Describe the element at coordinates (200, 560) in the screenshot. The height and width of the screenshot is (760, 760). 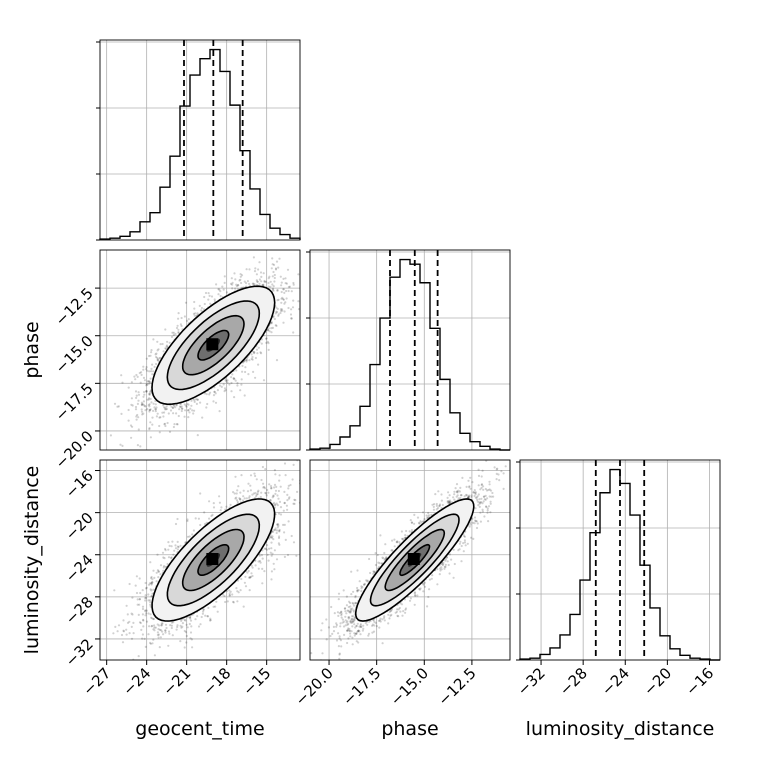
I see `scatter-cell-luminosity_distance-vs-geocent_time` at that location.